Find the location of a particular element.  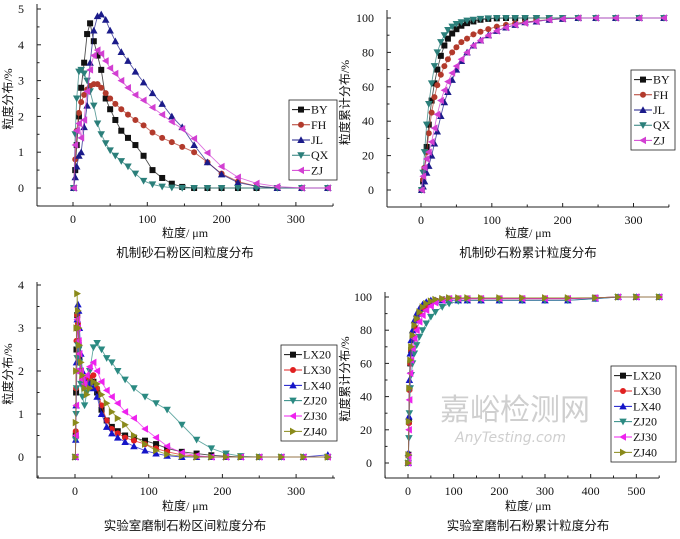

series-line is located at coordinates (542, 104).